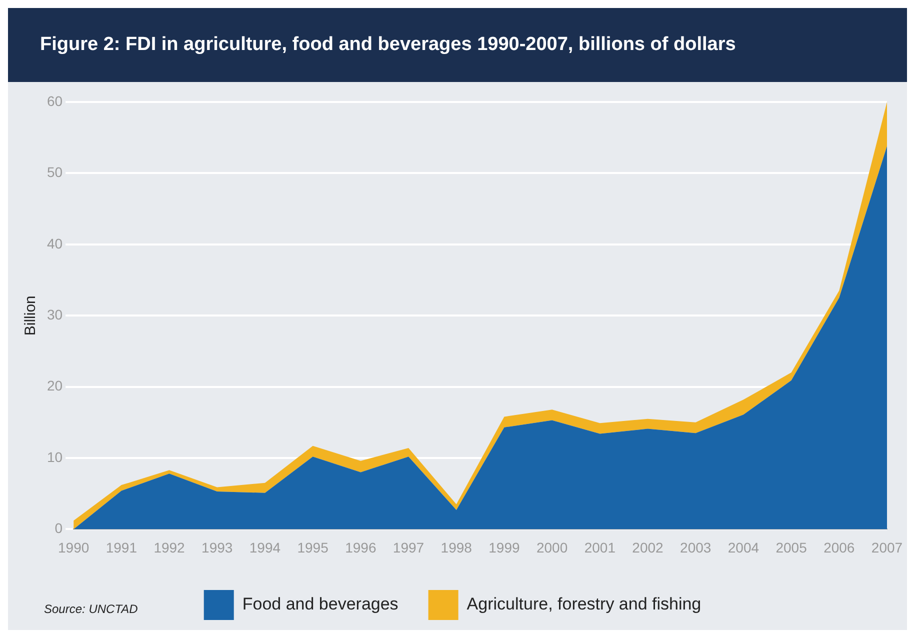  Describe the element at coordinates (456, 547) in the screenshot. I see `x-tick-label: 1998` at that location.